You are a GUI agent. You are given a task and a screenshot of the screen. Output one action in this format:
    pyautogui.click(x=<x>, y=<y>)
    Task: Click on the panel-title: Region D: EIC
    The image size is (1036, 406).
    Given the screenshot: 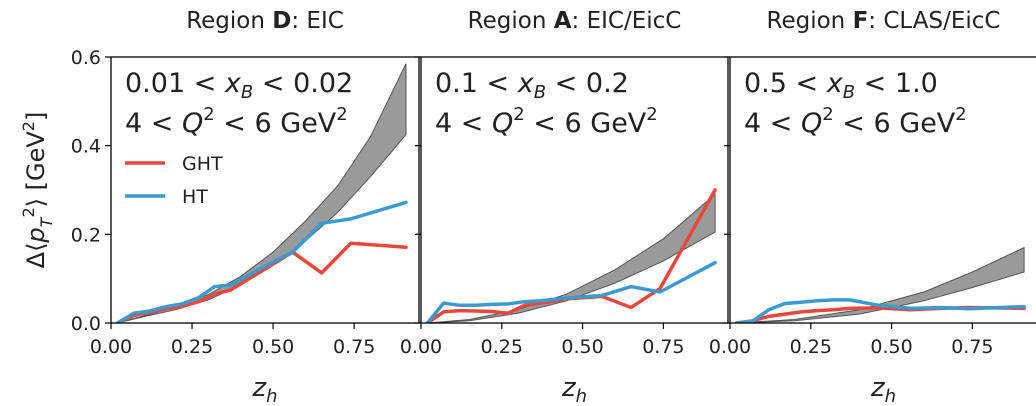 What is the action you would take?
    pyautogui.click(x=265, y=21)
    